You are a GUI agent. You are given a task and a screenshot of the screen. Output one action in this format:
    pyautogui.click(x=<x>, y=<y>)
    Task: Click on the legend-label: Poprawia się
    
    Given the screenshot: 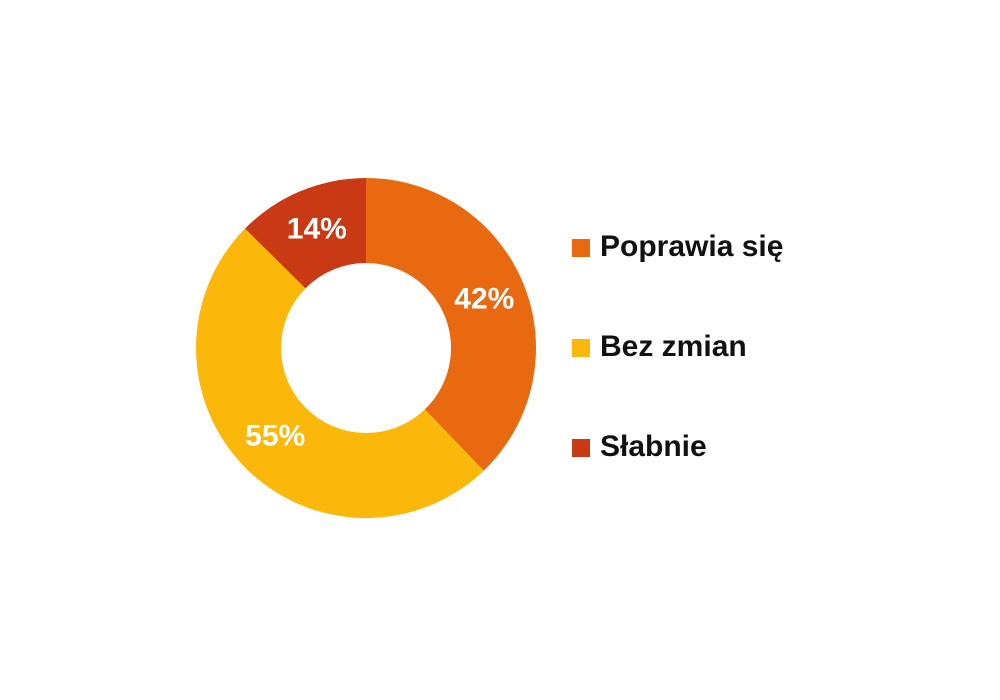 What is the action you would take?
    pyautogui.click(x=691, y=246)
    